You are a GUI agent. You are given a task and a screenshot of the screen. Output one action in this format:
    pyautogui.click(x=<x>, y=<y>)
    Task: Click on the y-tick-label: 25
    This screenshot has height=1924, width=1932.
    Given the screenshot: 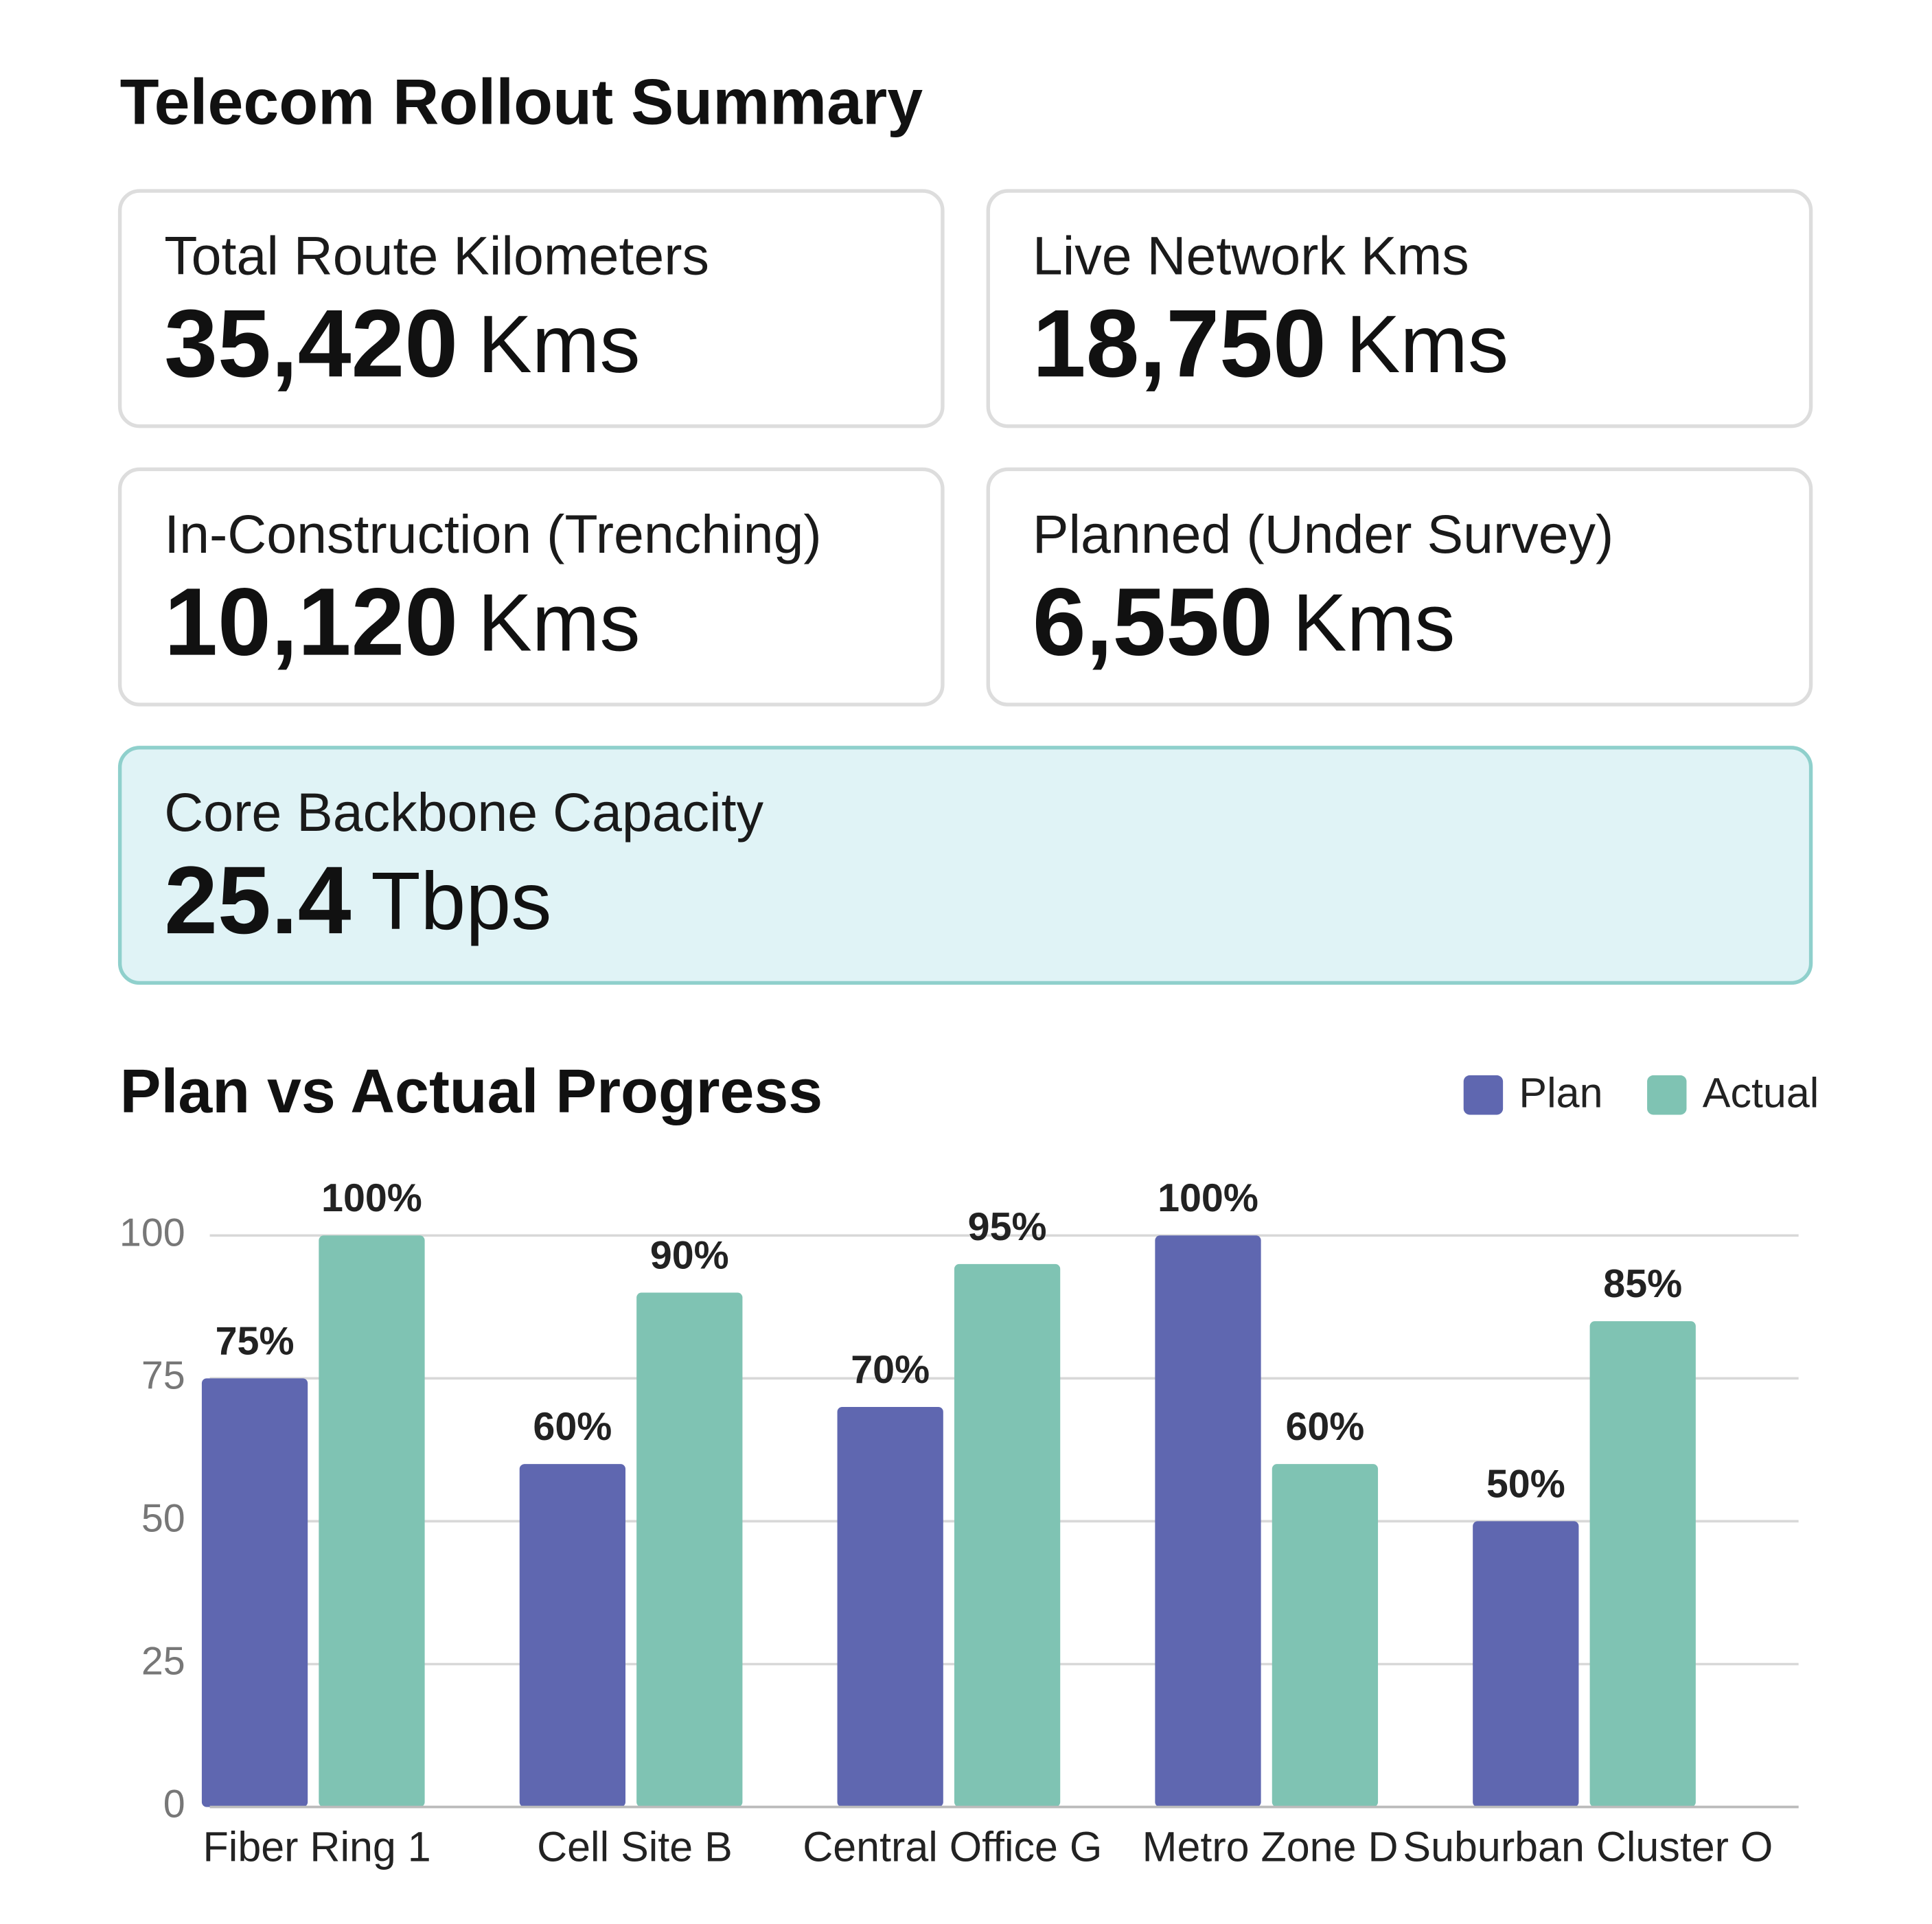 What is the action you would take?
    pyautogui.click(x=163, y=1662)
    